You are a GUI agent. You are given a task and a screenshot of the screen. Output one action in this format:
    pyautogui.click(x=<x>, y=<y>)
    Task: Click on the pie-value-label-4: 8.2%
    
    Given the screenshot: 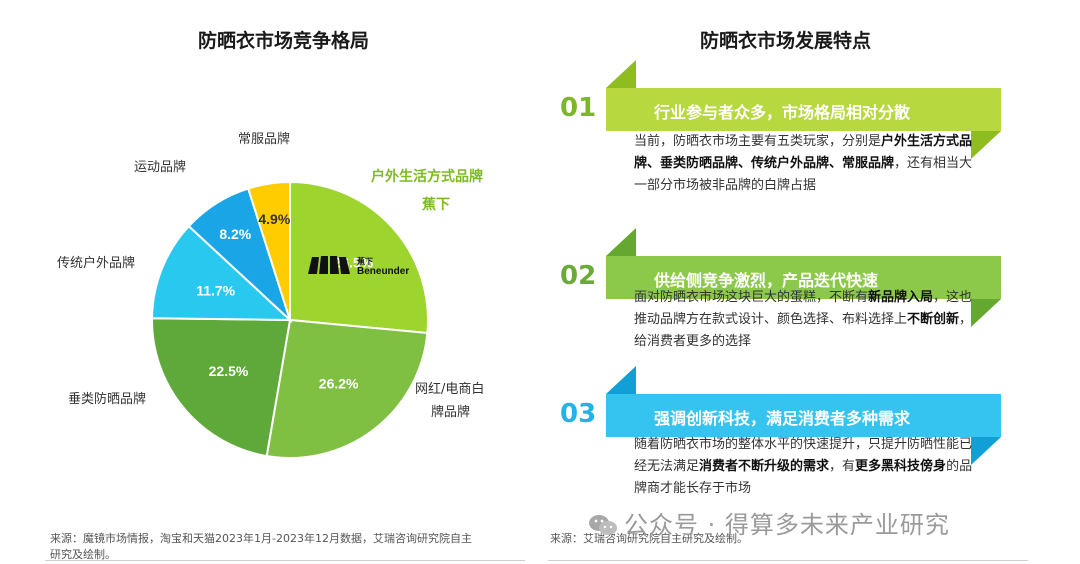 What is the action you would take?
    pyautogui.click(x=235, y=234)
    